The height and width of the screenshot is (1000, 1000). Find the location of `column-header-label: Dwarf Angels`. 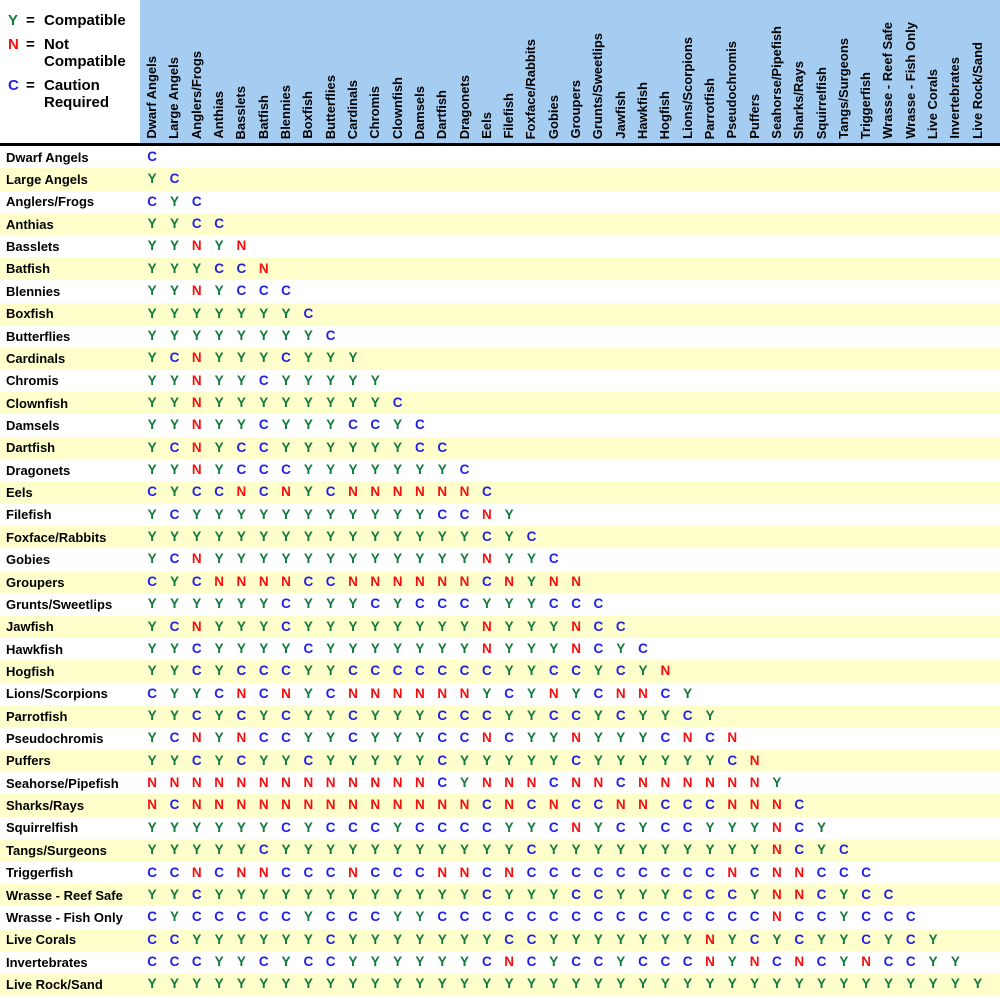

column-header-label: Dwarf Angels is located at coordinates (152, 97).